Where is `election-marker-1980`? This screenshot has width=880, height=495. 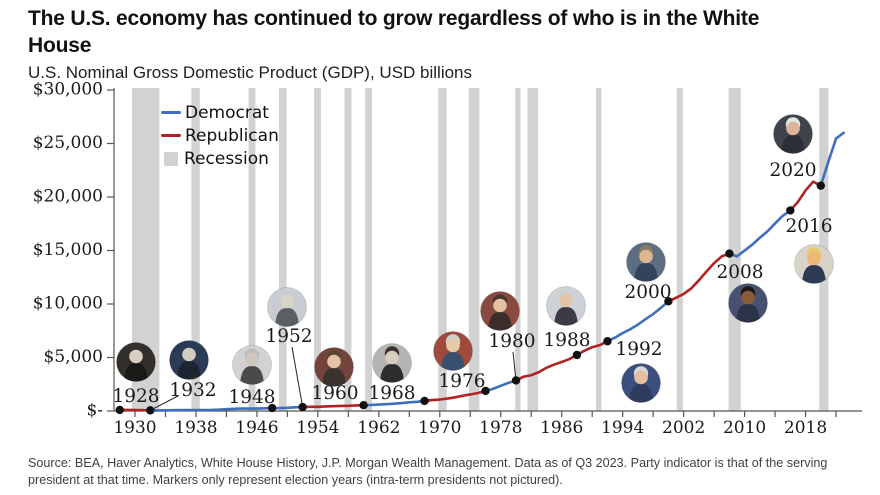
election-marker-1980 is located at coordinates (516, 380).